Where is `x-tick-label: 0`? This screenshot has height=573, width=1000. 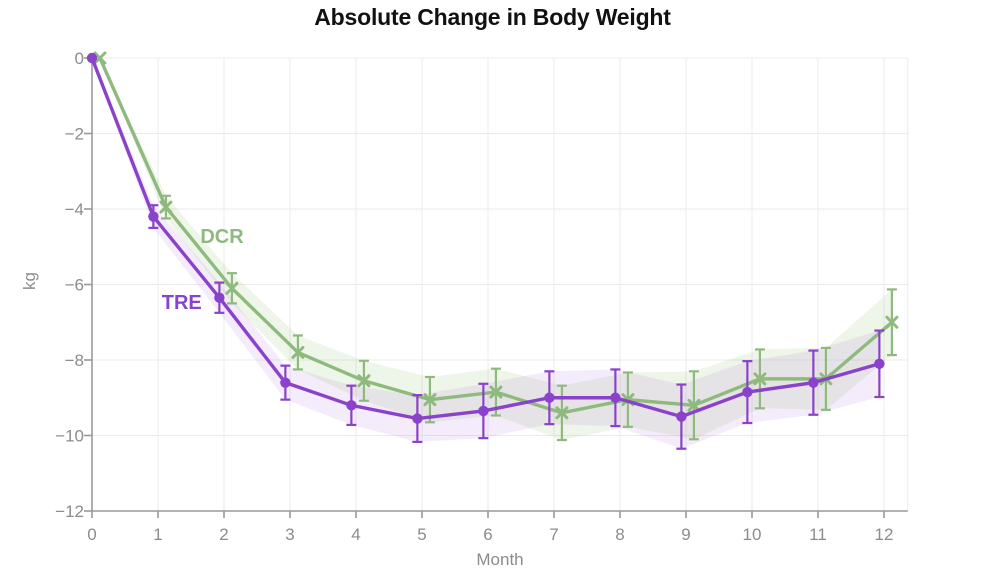 x-tick-label: 0 is located at coordinates (91, 534).